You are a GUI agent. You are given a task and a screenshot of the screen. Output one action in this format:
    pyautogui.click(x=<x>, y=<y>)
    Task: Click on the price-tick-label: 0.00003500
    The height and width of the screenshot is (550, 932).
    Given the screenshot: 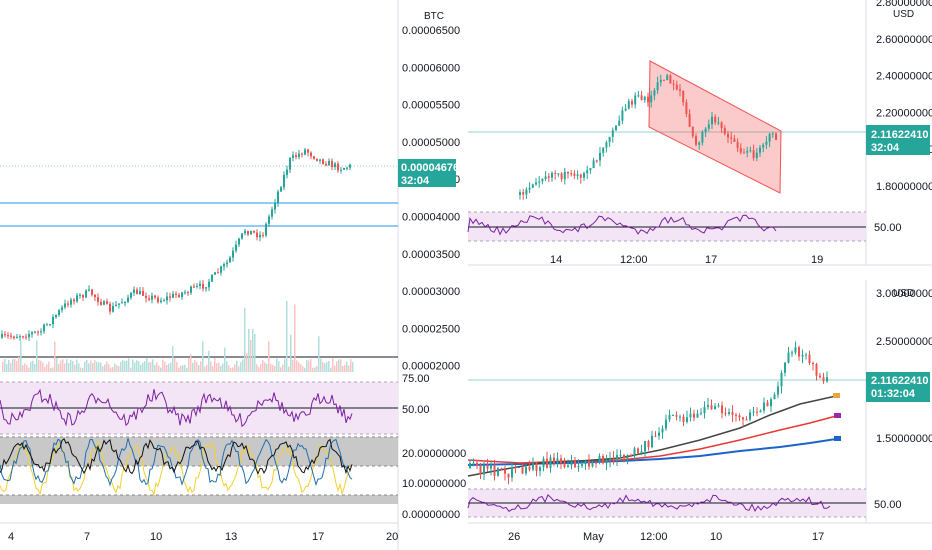 What is the action you would take?
    pyautogui.click(x=431, y=255)
    